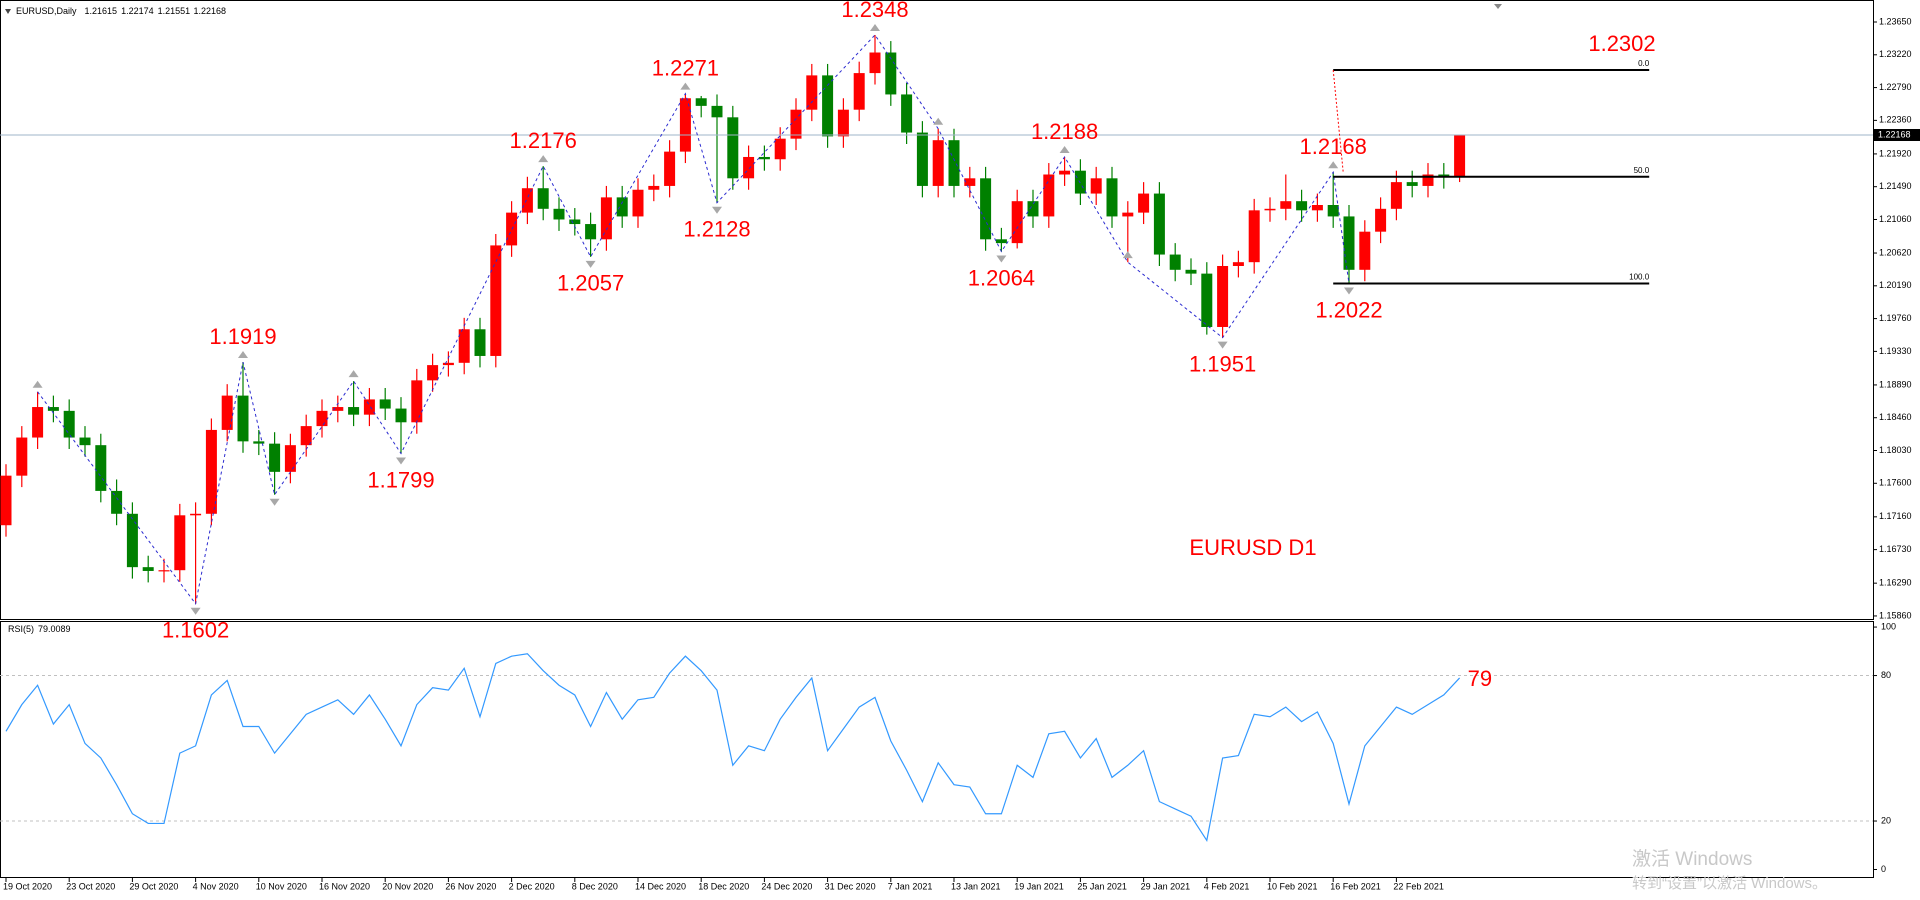 The height and width of the screenshot is (900, 1920). Describe the element at coordinates (137, 11) in the screenshot. I see `header-high: 1.22174` at that location.